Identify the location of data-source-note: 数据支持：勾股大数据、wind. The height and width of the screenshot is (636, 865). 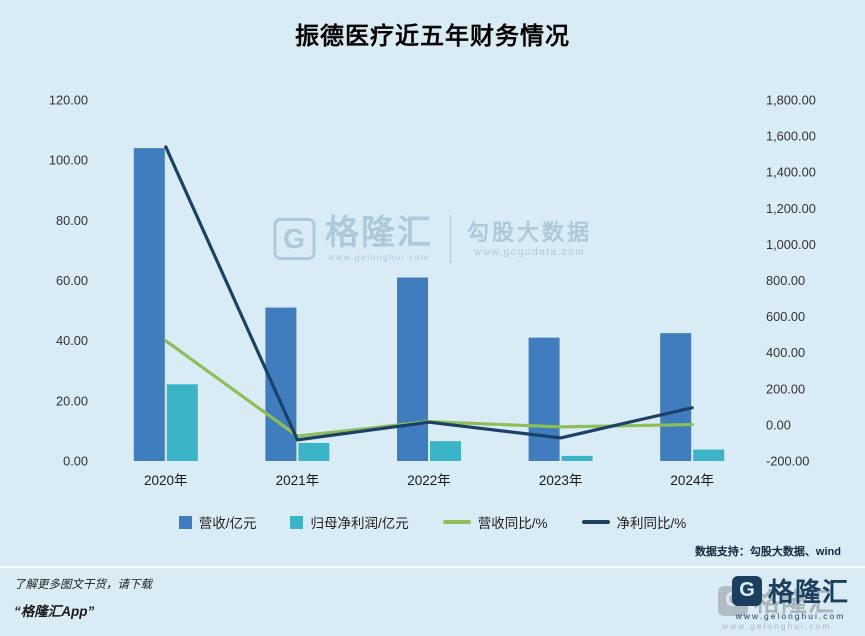
(767, 552).